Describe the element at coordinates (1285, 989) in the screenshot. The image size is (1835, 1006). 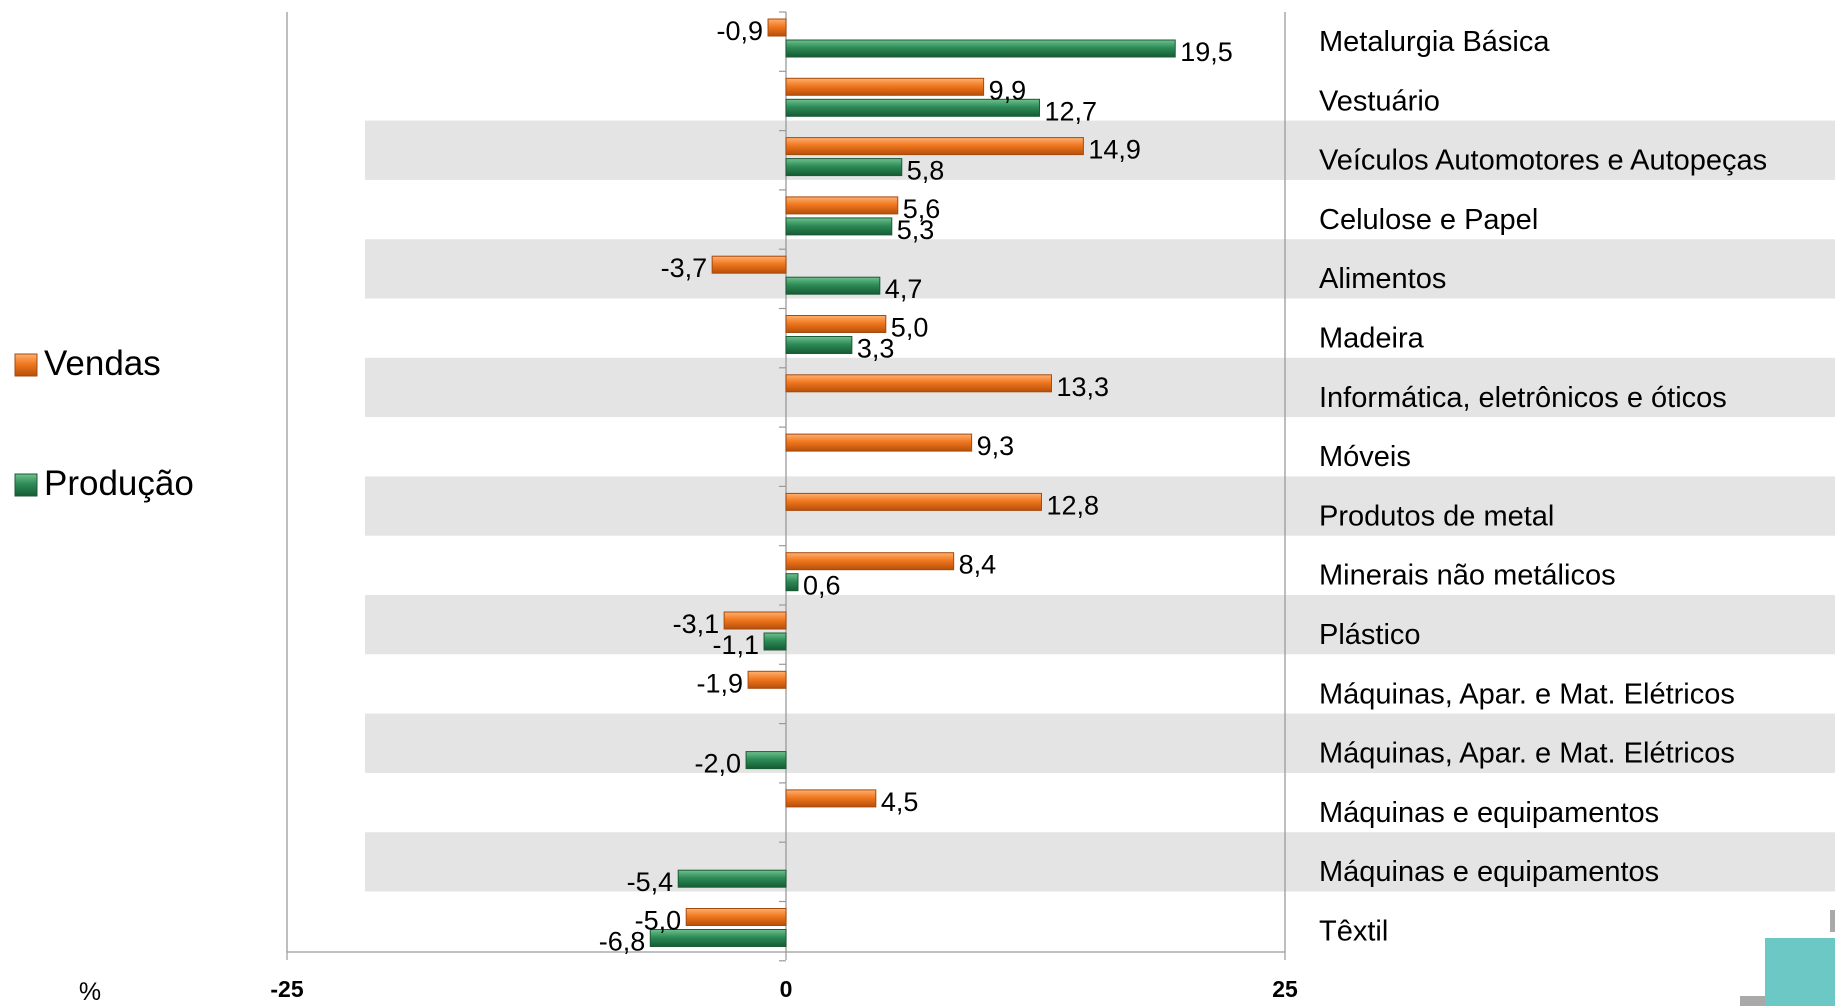
I see `x-tick-label: 25` at that location.